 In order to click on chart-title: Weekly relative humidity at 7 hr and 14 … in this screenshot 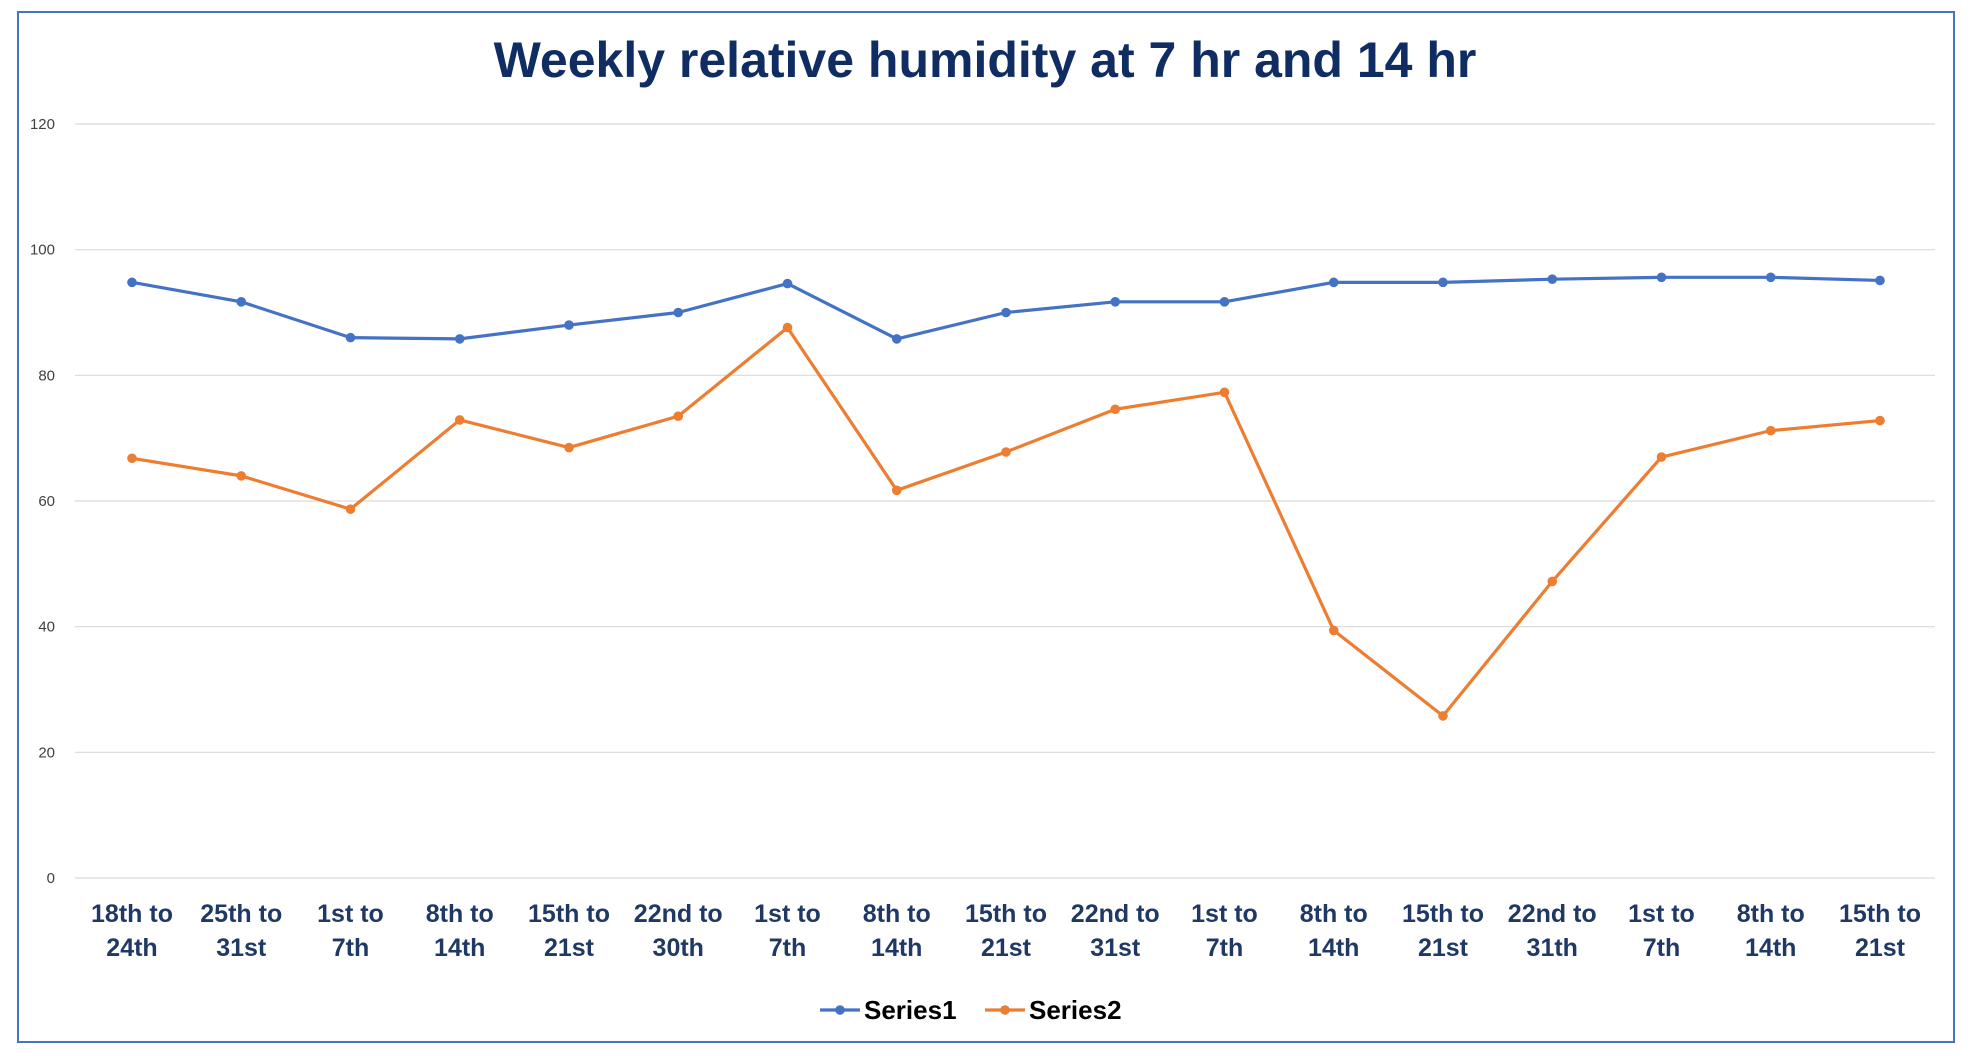, I will do `click(985, 60)`.